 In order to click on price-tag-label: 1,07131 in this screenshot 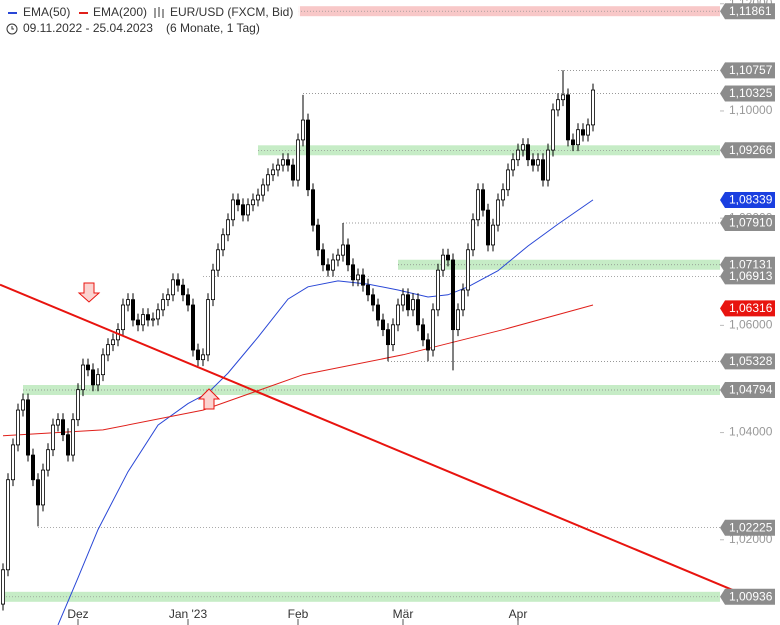, I will do `click(751, 264)`.